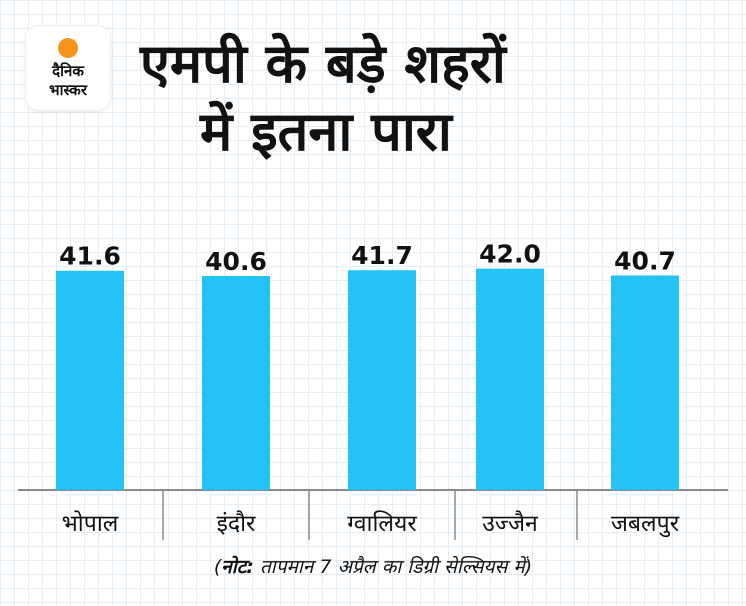 Image resolution: width=746 pixels, height=606 pixels. I want to click on brand-logo: दैनिक भास्कर, so click(68, 68).